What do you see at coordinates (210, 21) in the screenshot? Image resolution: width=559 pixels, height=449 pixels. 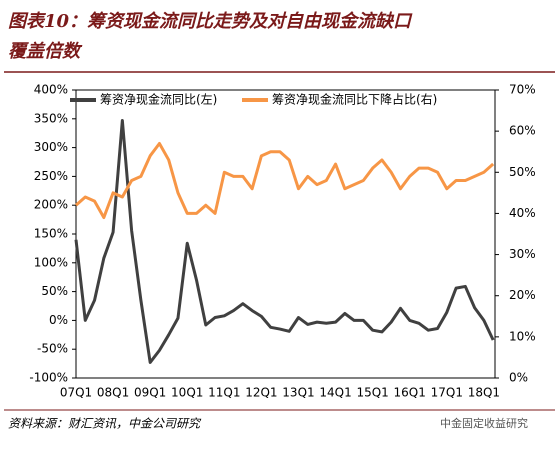 I see `chart-title-line1: 图表10：筹资现金流同比走势及对自由现金流缺口` at bounding box center [210, 21].